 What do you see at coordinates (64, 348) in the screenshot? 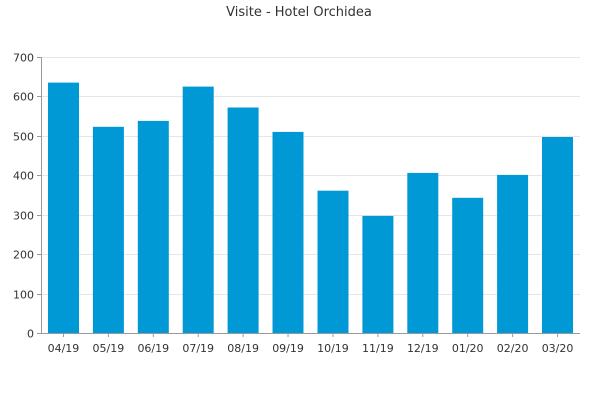
I see `x-tick-label: 04/19` at bounding box center [64, 348].